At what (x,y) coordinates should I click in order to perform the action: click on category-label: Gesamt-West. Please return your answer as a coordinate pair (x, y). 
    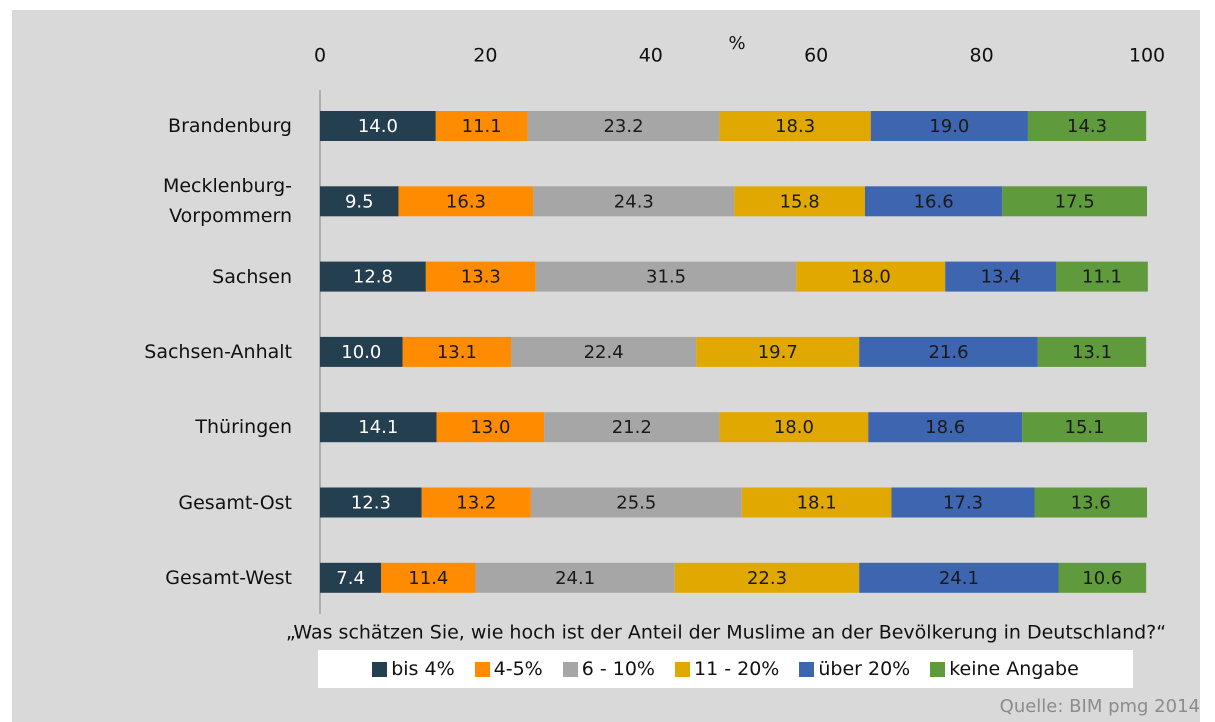
    Looking at the image, I should click on (228, 577).